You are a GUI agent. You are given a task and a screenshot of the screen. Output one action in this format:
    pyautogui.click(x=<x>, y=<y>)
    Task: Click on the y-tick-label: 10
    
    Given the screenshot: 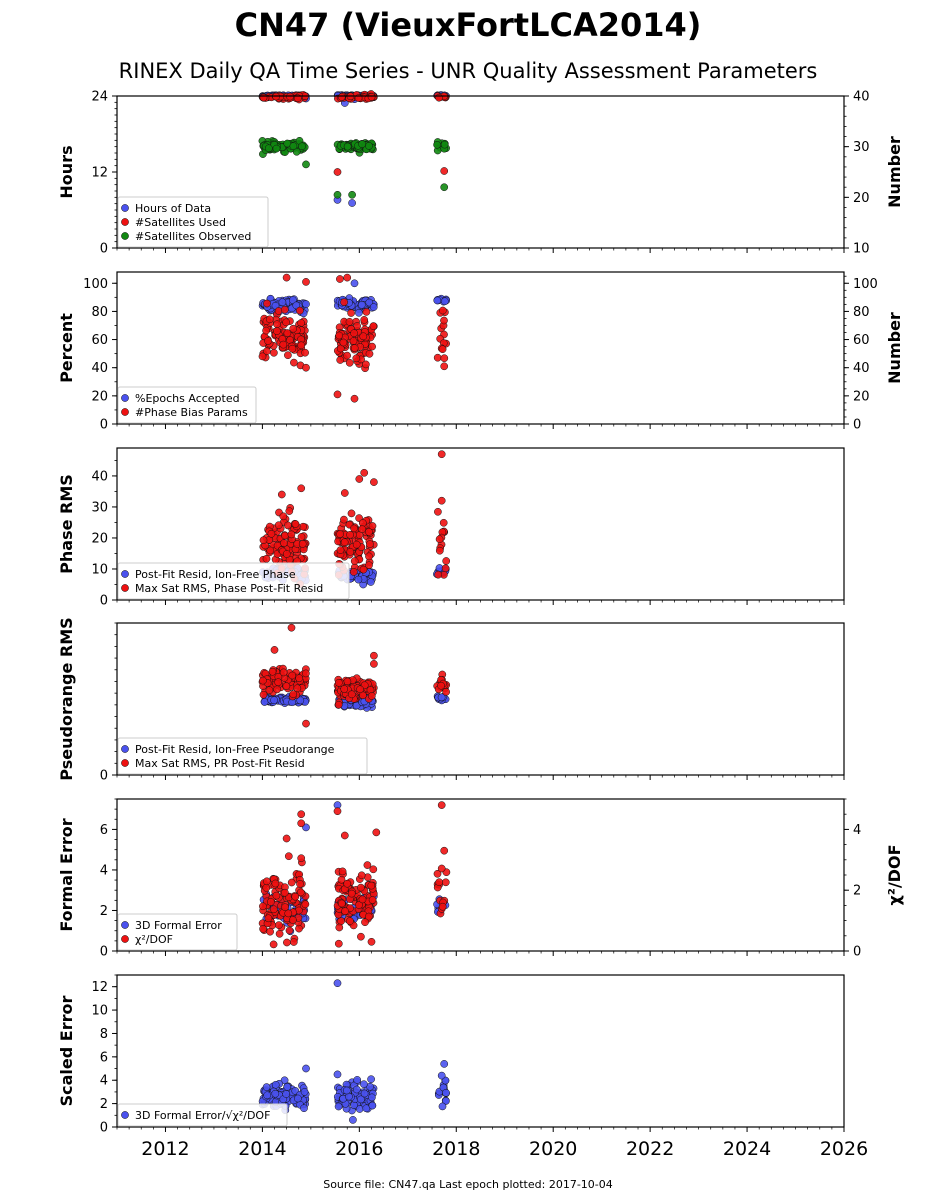 What is the action you would take?
    pyautogui.click(x=99, y=1011)
    